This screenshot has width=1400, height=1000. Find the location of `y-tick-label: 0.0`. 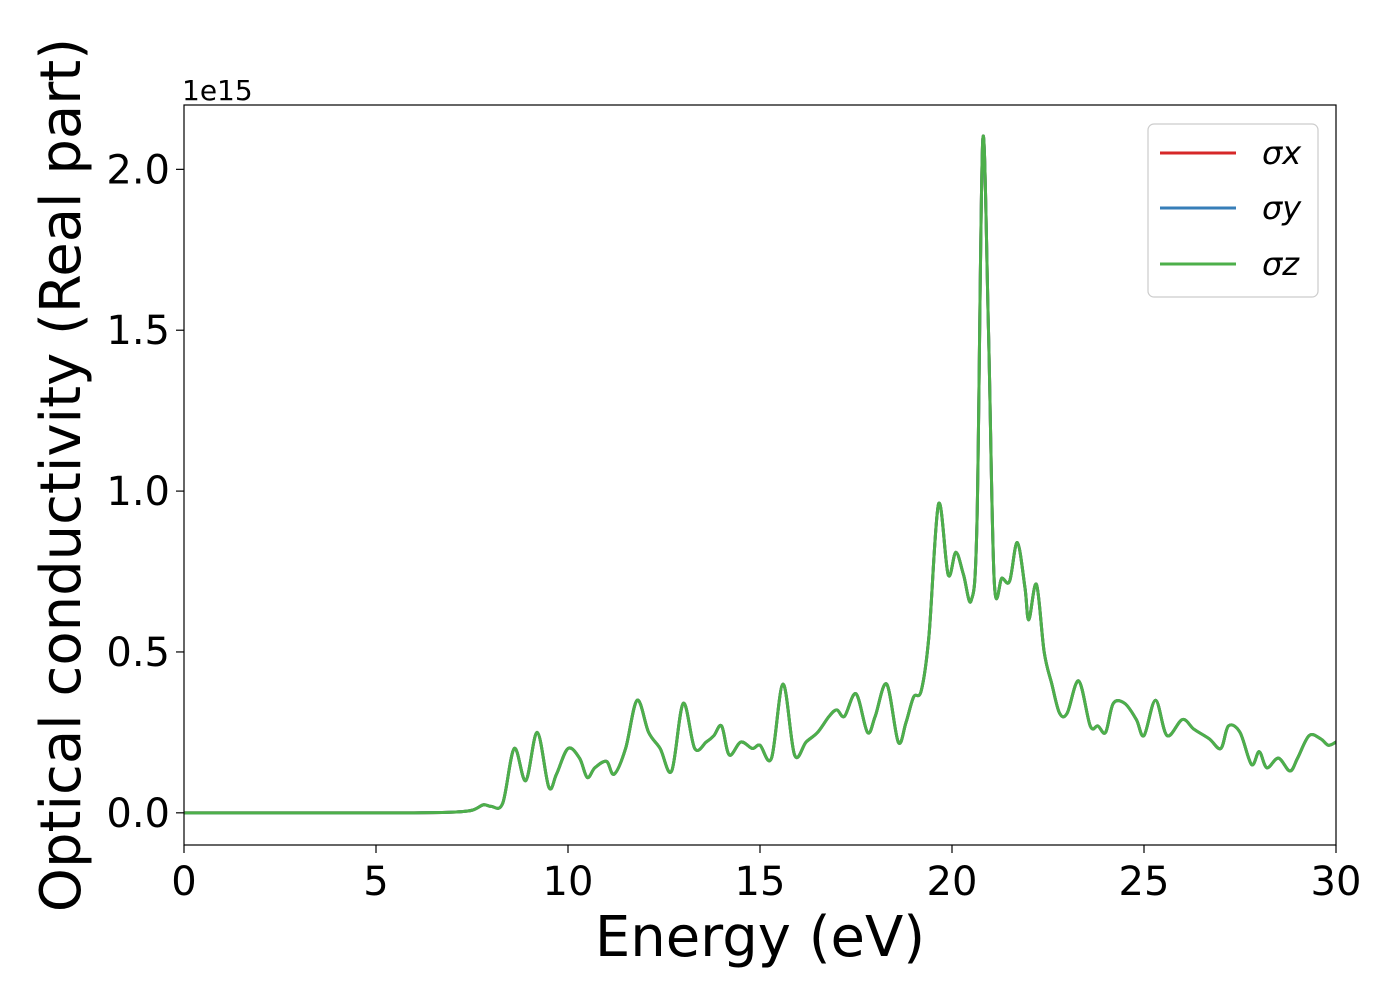

y-tick-label: 0.0 is located at coordinates (138, 814).